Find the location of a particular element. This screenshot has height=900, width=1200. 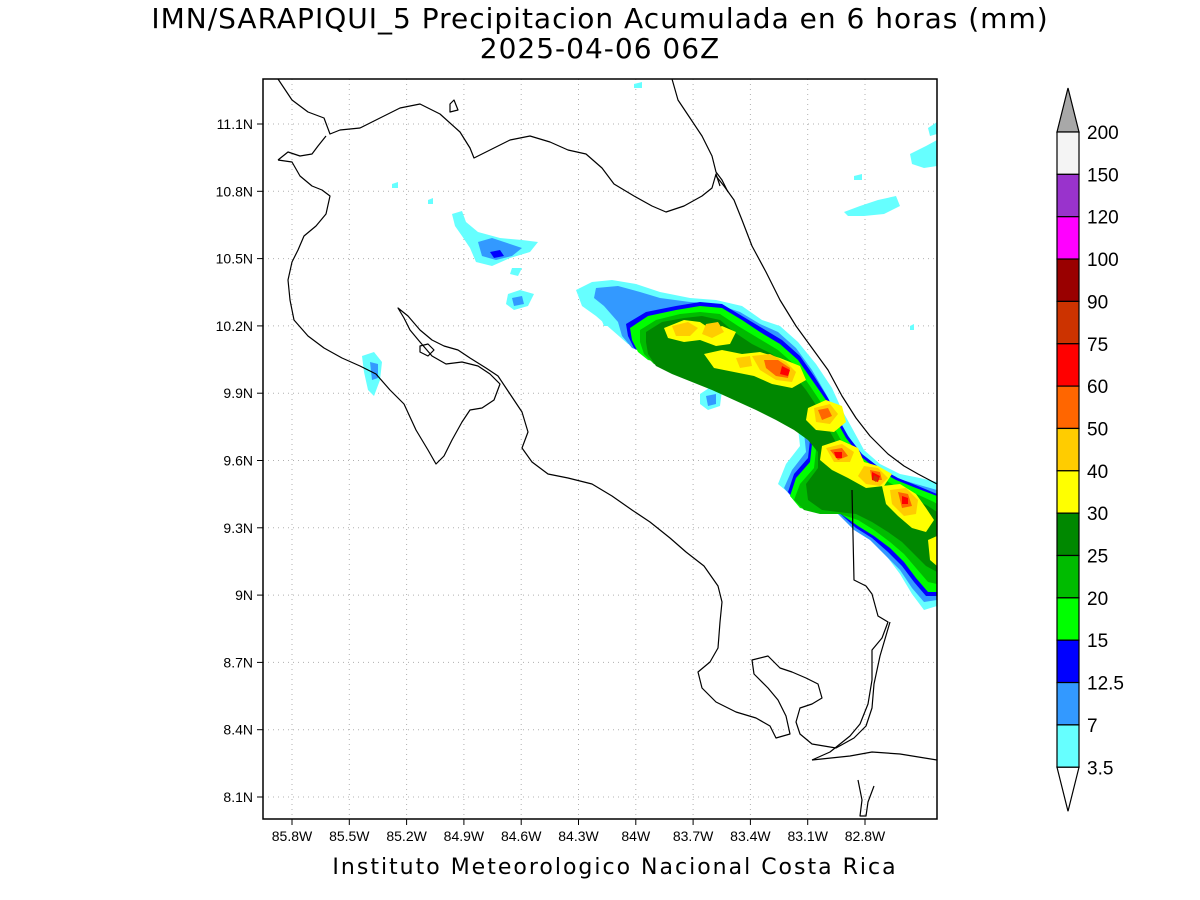

colorbar-label: 3.5 is located at coordinates (1100, 768).